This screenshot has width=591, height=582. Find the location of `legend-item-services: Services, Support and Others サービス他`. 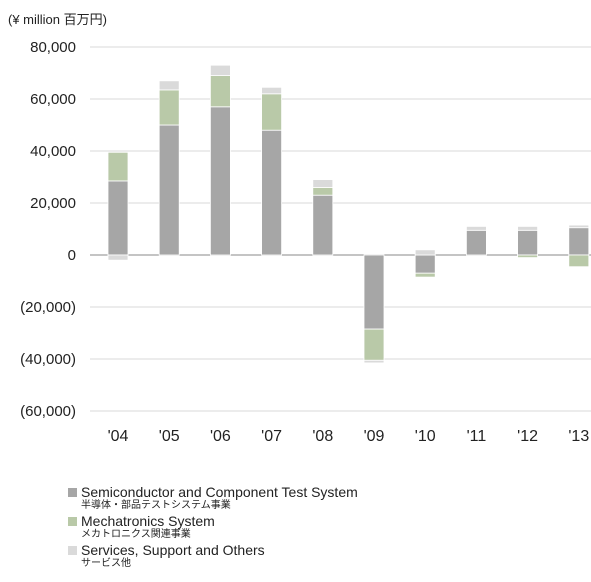

legend-item-services: Services, Support and Others サービス他 is located at coordinates (213, 556).